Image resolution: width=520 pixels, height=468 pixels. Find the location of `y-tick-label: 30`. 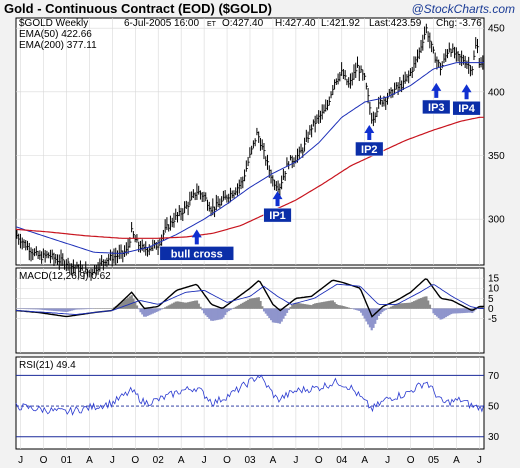

y-tick-label: 30 is located at coordinates (494, 437).